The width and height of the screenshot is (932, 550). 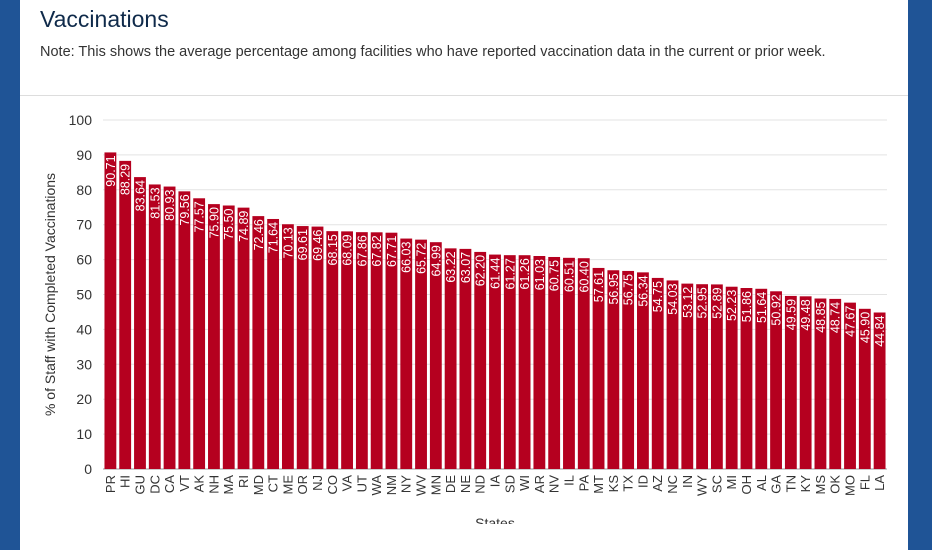 What do you see at coordinates (332, 485) in the screenshot?
I see `x-tick-label: CO` at bounding box center [332, 485].